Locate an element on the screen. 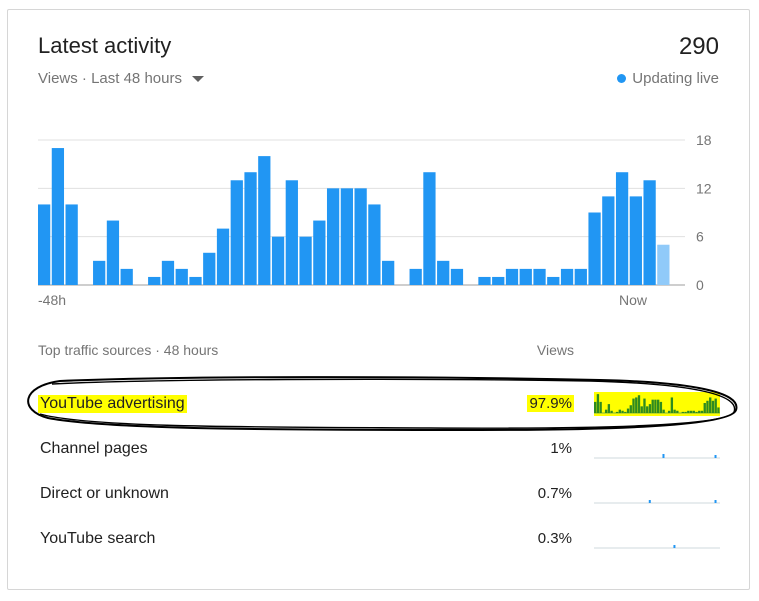 This screenshot has height=601, width=759. y-tick-label: 12 is located at coordinates (704, 188).